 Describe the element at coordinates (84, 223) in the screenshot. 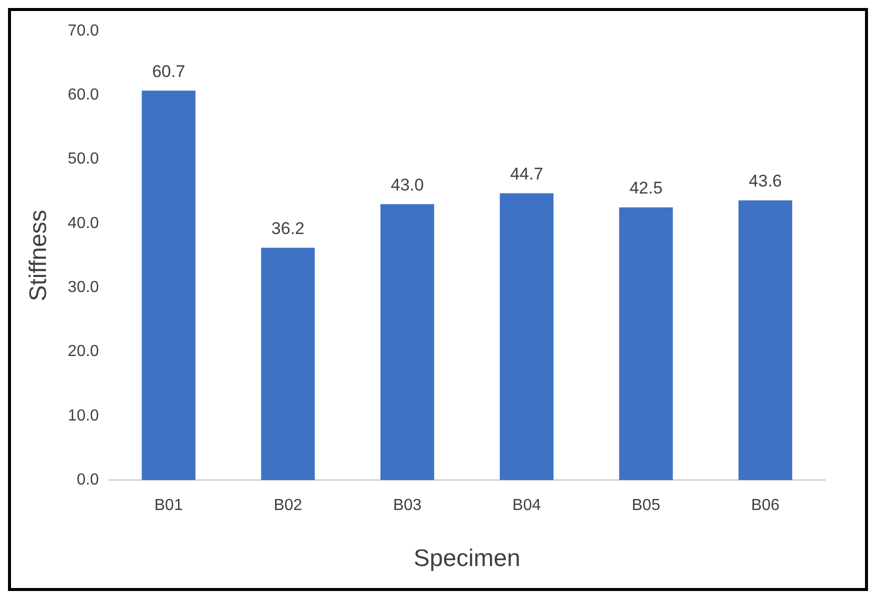

I see `y-tick-label: 40.0` at that location.